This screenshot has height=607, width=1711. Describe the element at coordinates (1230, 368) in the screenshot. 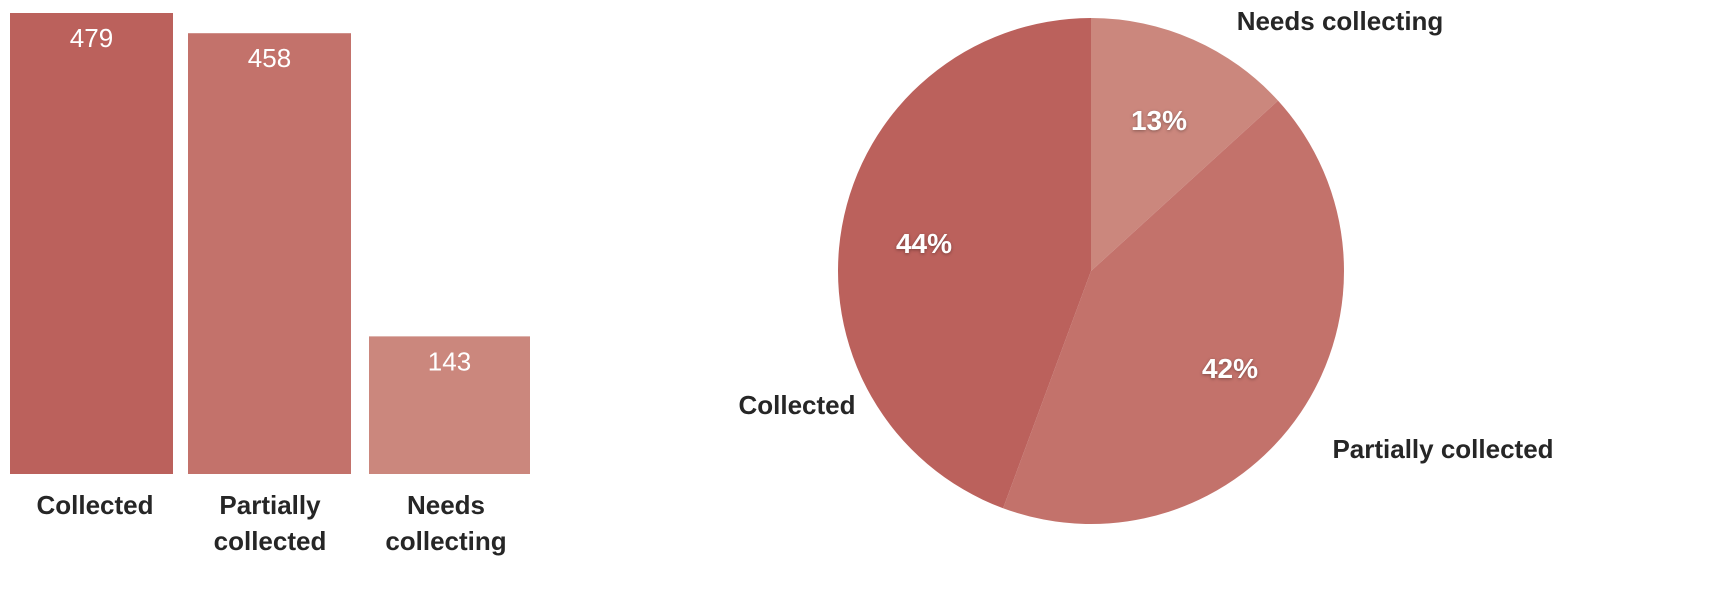

I see `pie-percent-label-partially-collected: 42%` at that location.